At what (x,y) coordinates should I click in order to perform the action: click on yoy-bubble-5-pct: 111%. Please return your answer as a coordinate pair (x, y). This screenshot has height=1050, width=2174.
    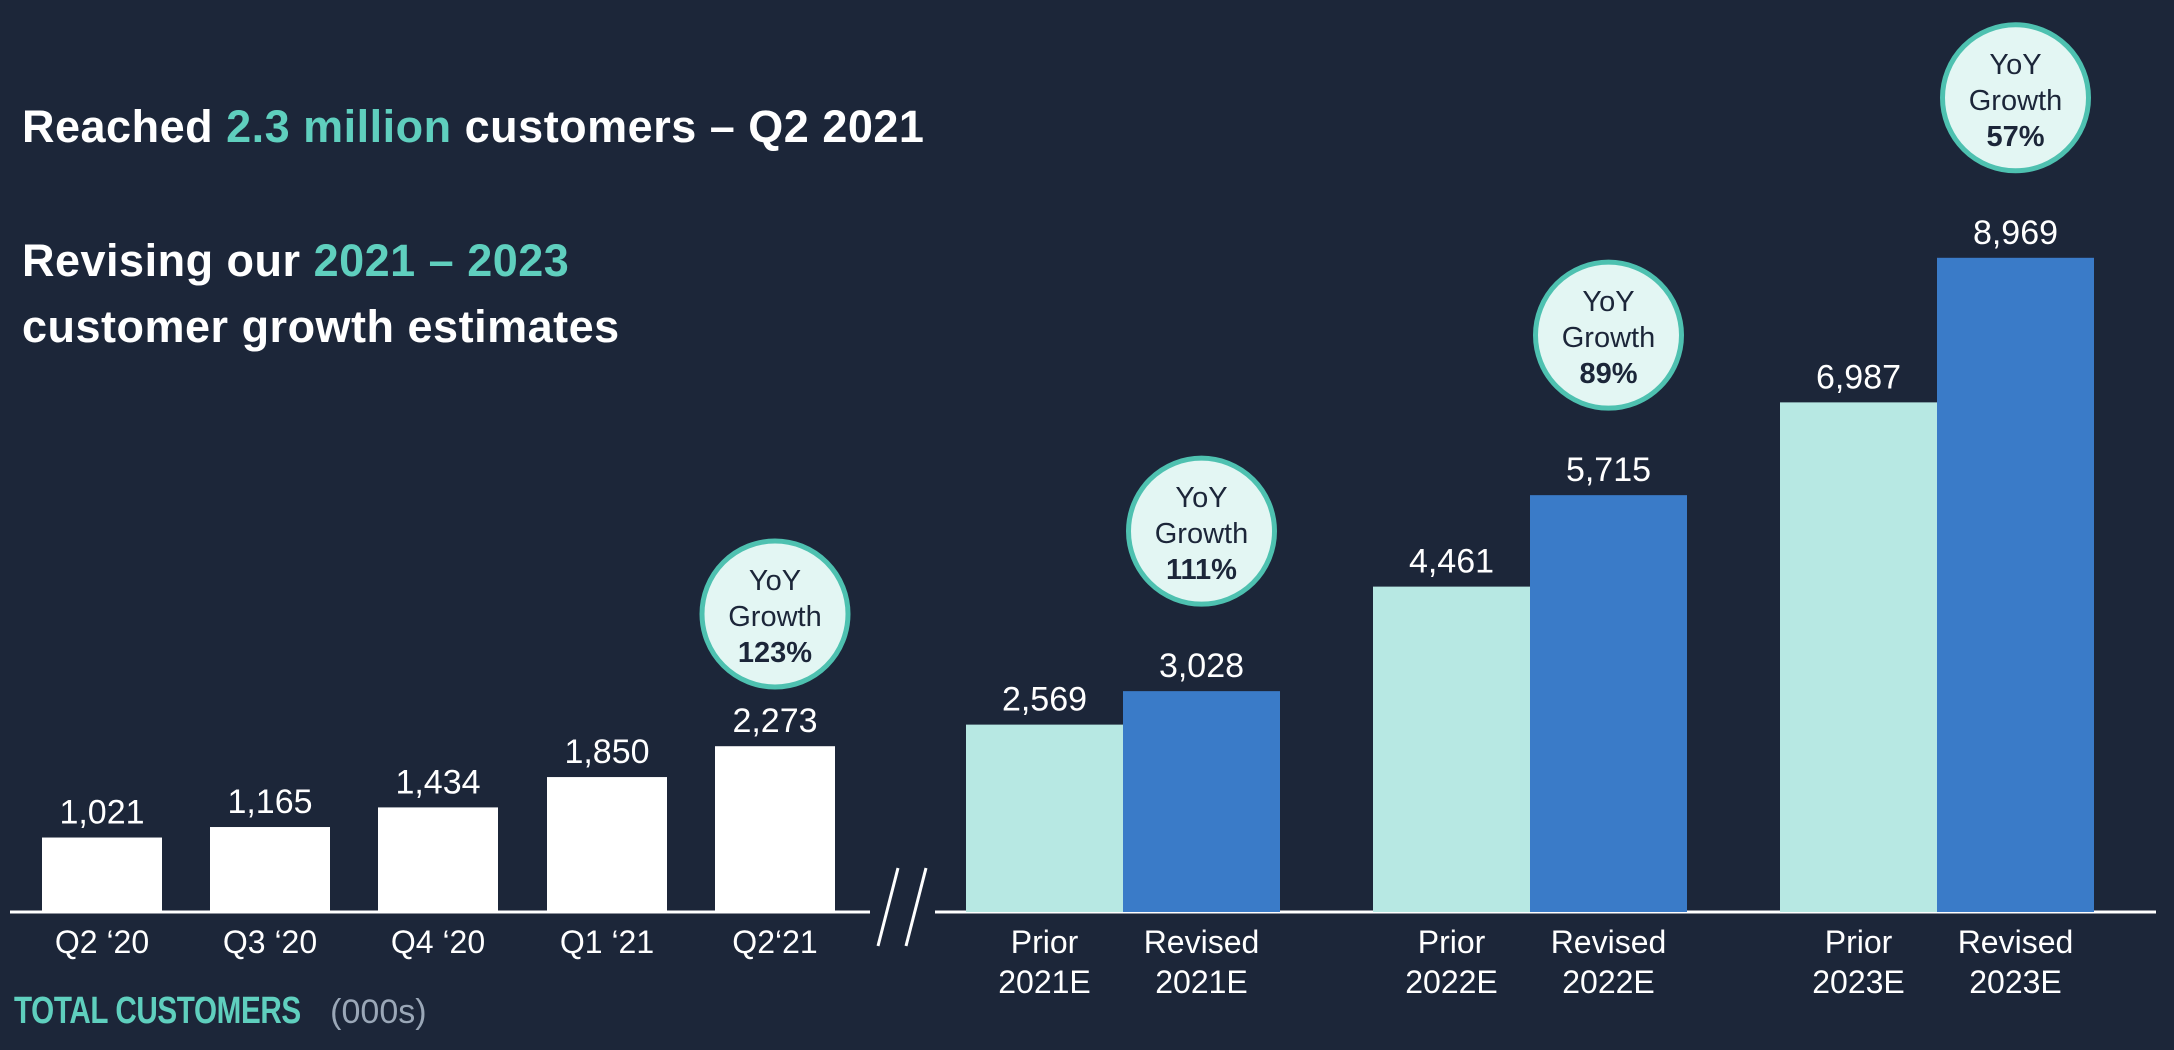
    Looking at the image, I should click on (1201, 570).